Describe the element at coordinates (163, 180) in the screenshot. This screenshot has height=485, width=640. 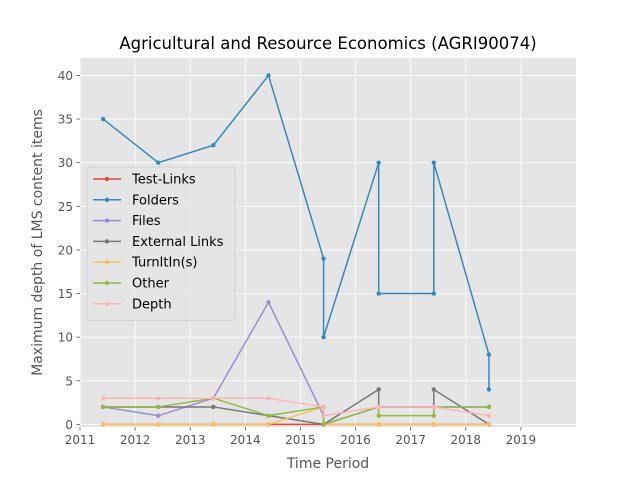
I see `legend-label: Test-Links` at that location.